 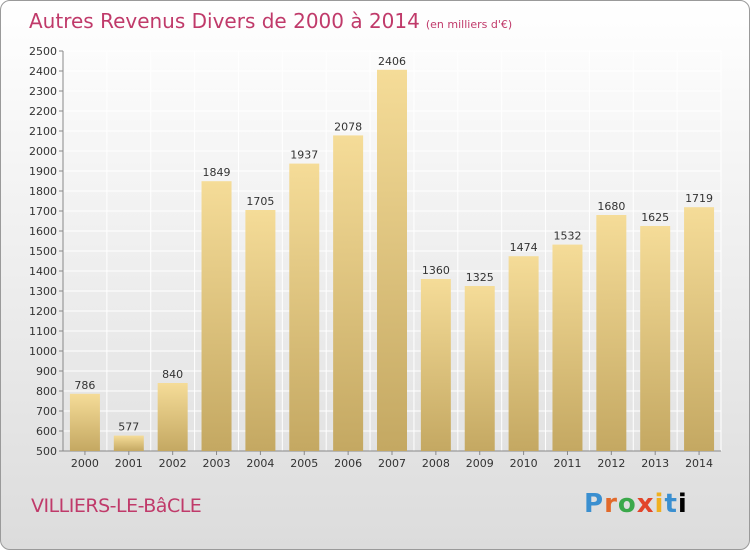 I want to click on y-tick-label: 700, so click(x=46, y=411).